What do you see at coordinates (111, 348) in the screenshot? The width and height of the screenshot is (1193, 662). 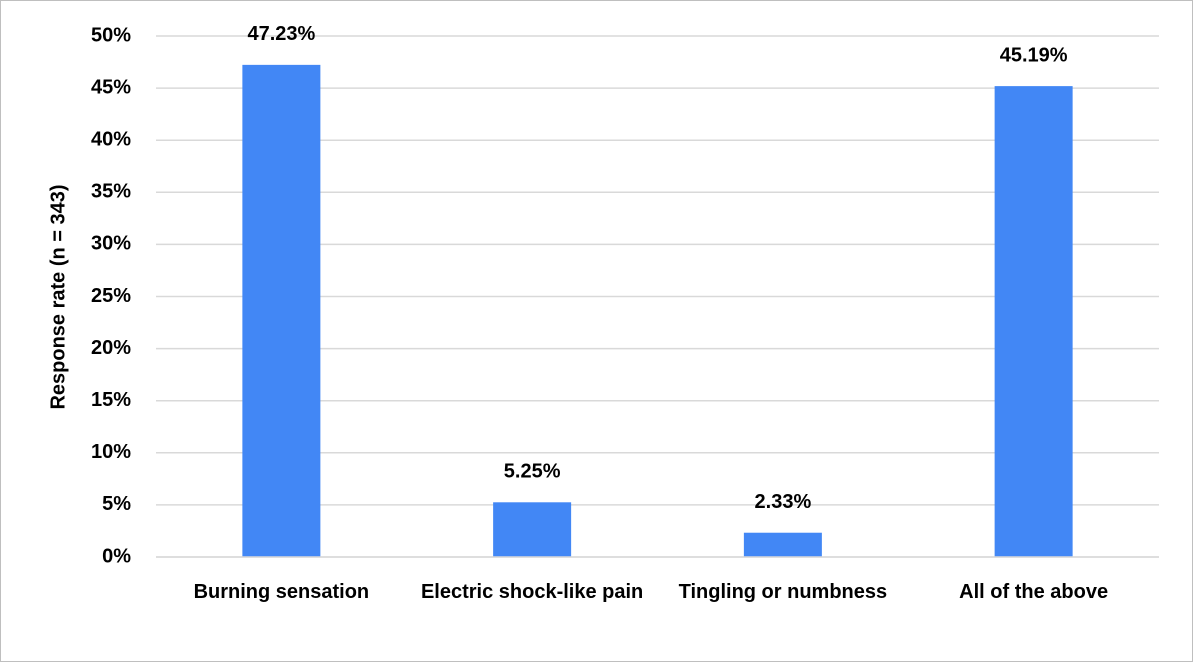 I see `y-tick-label: 20%` at bounding box center [111, 348].